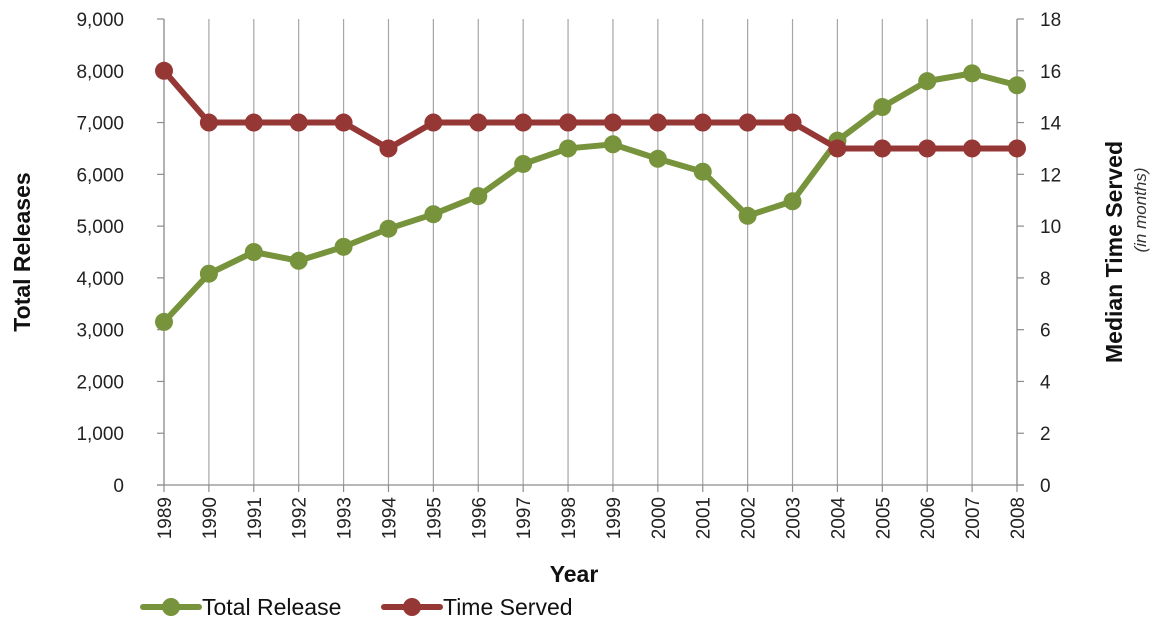 The image size is (1159, 621). What do you see at coordinates (1050, 72) in the screenshot?
I see `right-tick-label: 16` at bounding box center [1050, 72].